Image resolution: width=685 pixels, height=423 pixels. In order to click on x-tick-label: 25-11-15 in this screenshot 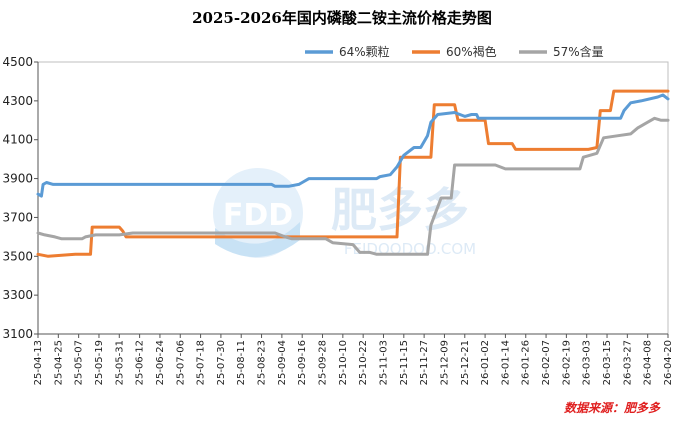, I will do `click(404, 362)`.